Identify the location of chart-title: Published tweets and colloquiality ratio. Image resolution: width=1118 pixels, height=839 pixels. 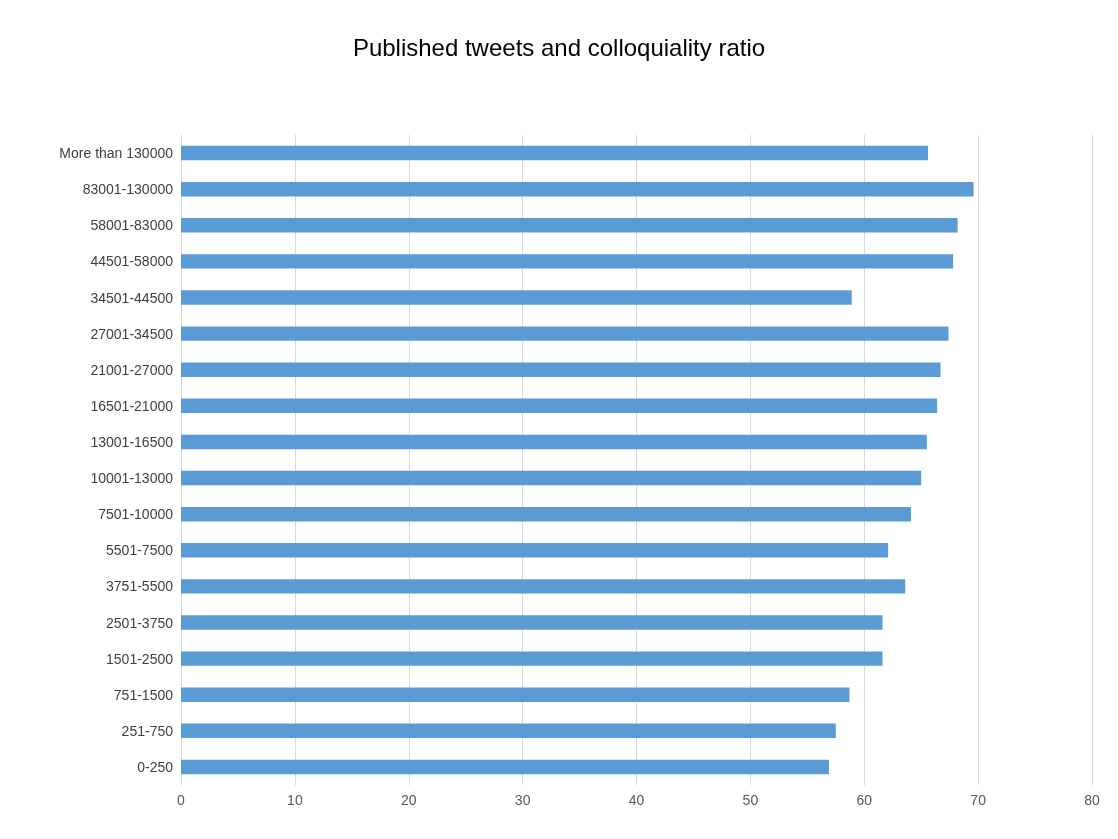
(559, 47).